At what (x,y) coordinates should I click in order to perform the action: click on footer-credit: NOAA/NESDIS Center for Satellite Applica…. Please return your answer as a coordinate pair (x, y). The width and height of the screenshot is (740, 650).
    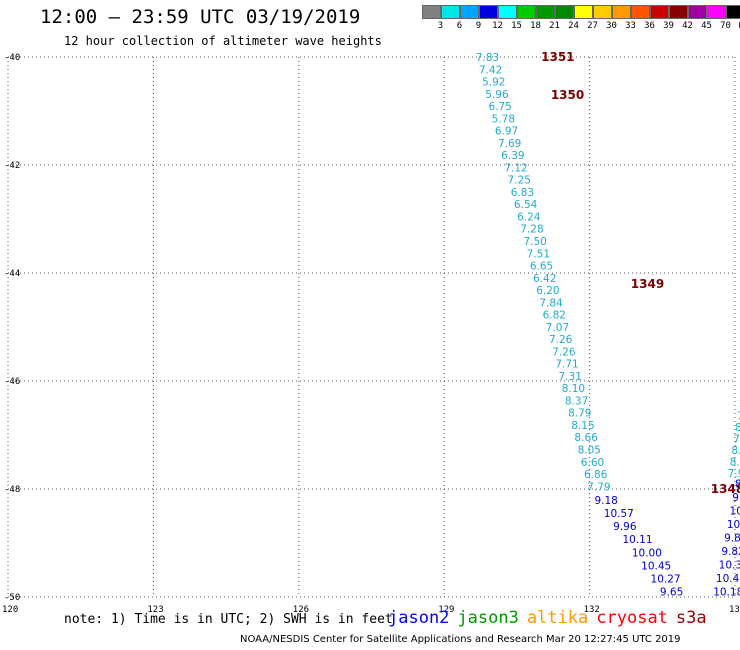
    Looking at the image, I should click on (460, 639).